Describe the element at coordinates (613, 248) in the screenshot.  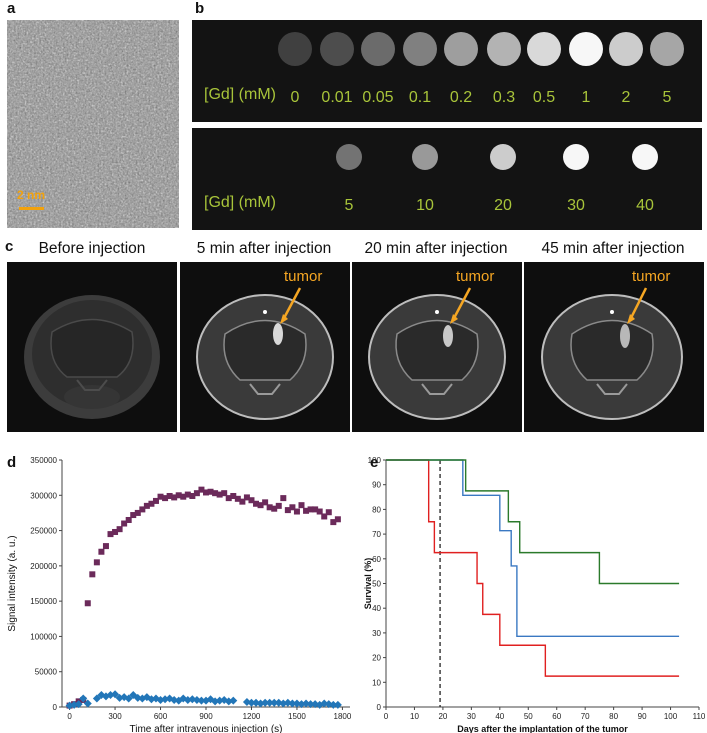
I see `c-title-45min: 45 min after injection` at that location.